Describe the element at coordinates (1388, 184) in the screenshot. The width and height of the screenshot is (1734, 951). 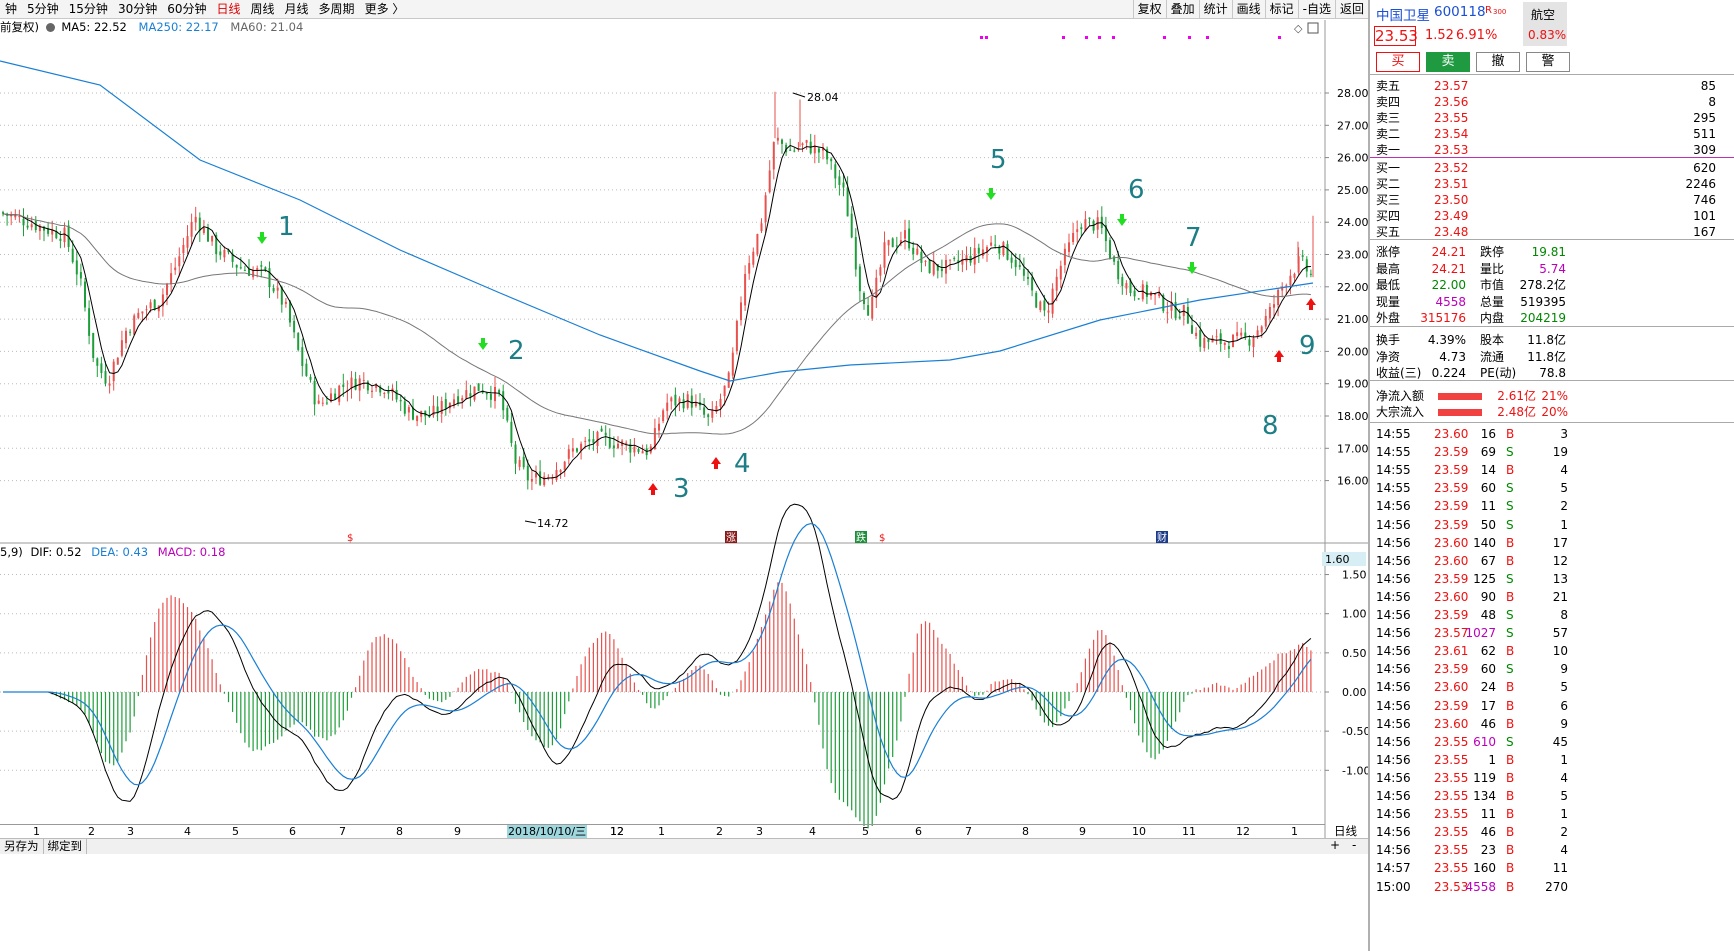
I see `bid-label: 买二` at that location.